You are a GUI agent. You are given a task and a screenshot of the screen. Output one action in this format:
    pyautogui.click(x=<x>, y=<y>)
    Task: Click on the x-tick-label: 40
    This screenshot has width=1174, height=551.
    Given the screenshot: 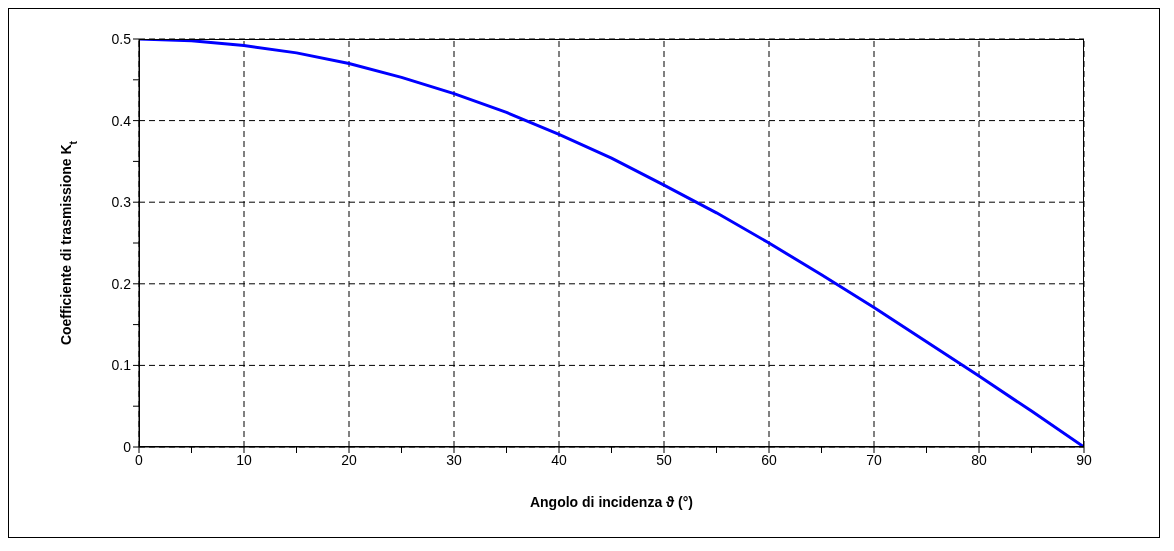 What is the action you would take?
    pyautogui.click(x=559, y=459)
    